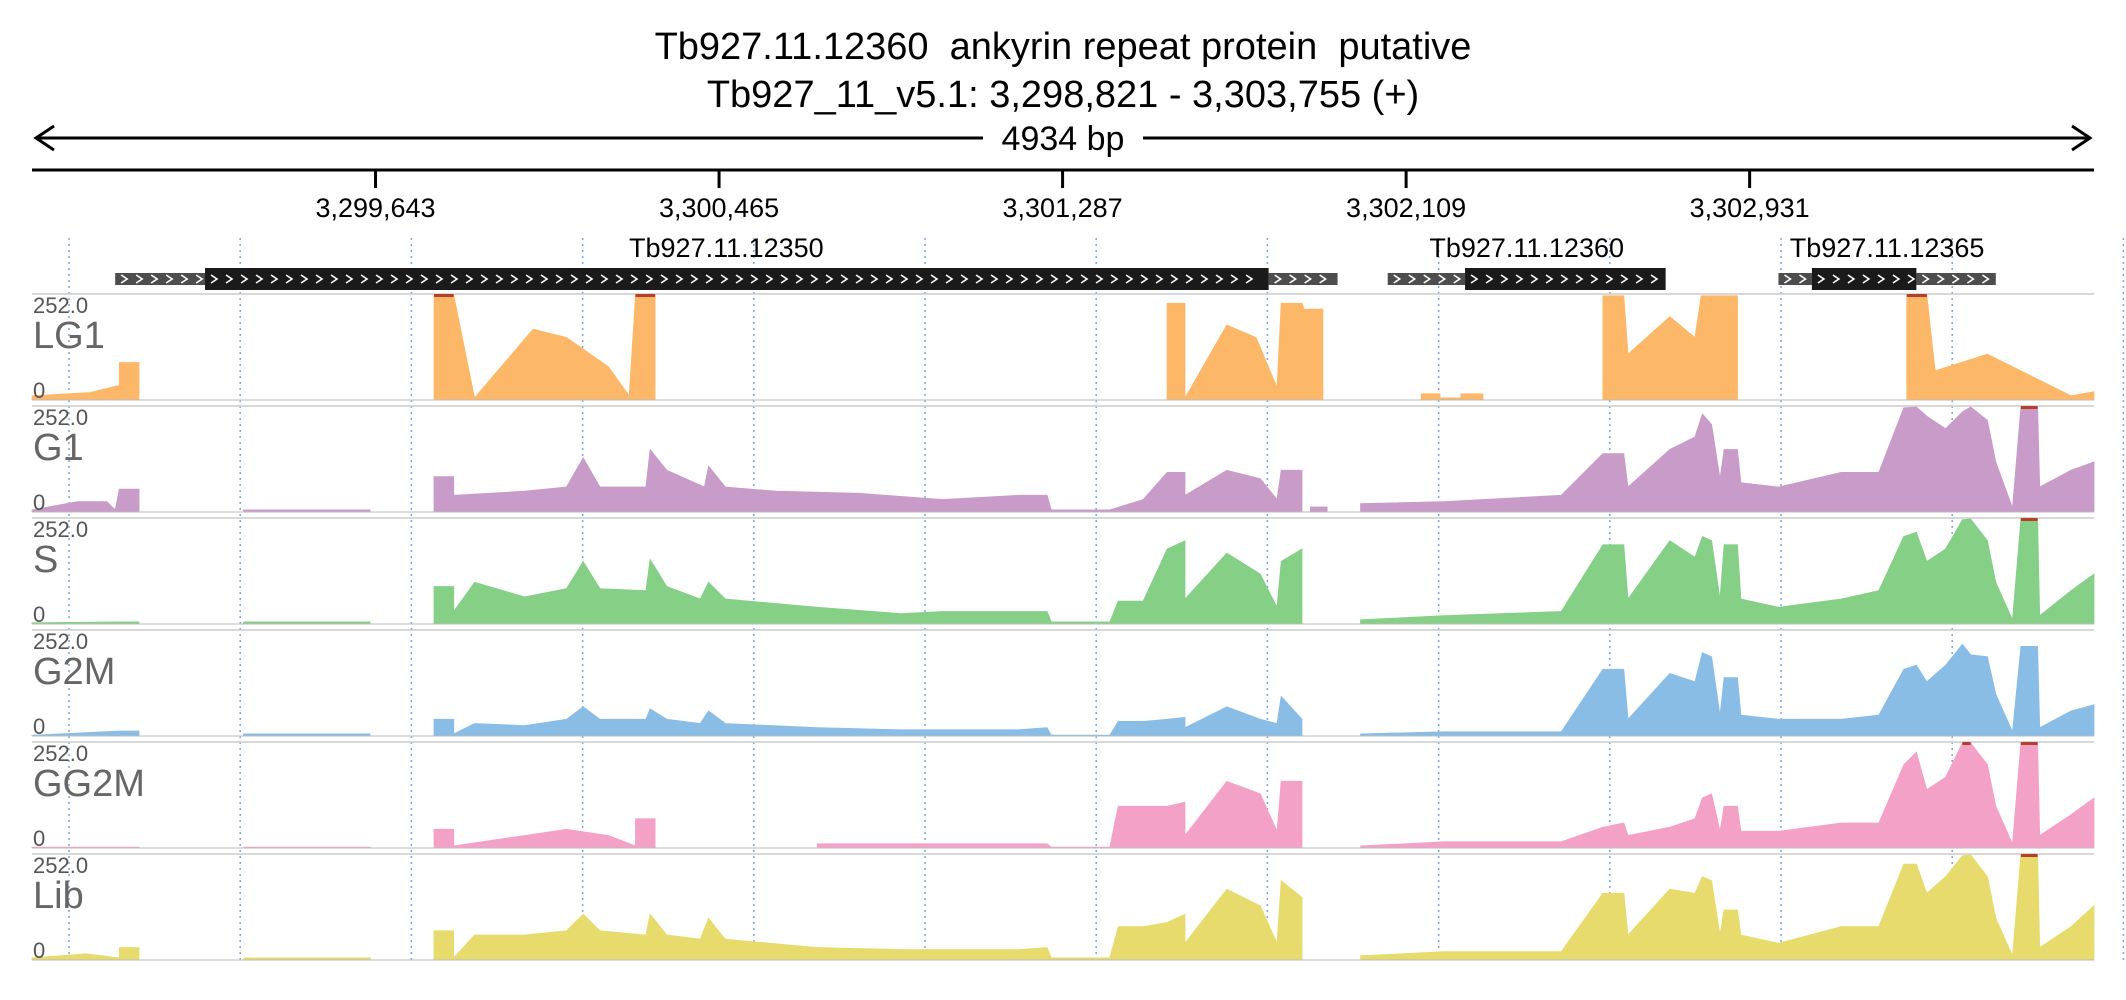 The height and width of the screenshot is (1000, 2126). I want to click on gene-label: Tb927.11.12350, so click(726, 248).